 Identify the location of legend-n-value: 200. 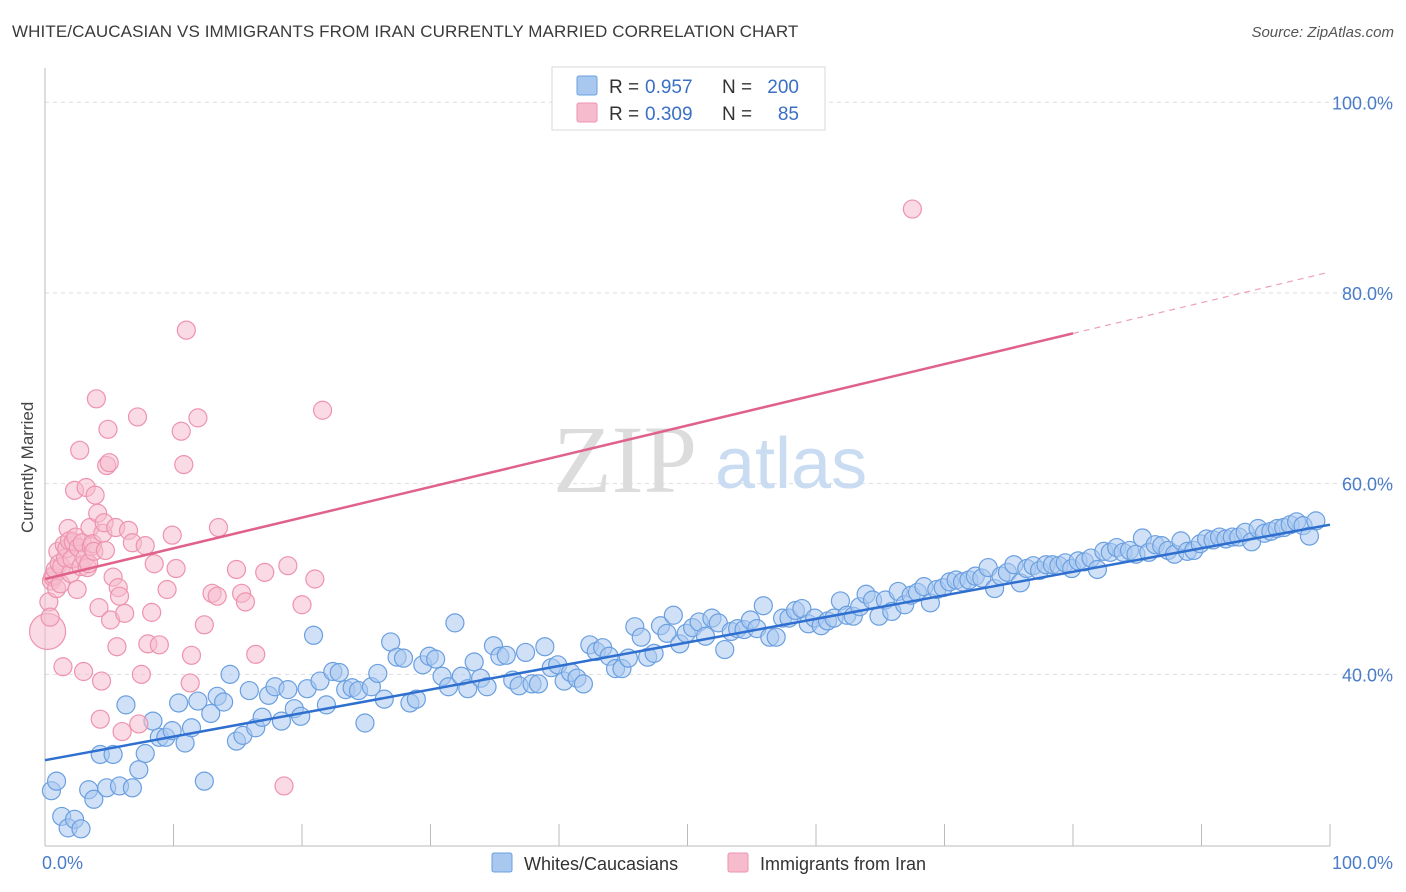
(783, 87).